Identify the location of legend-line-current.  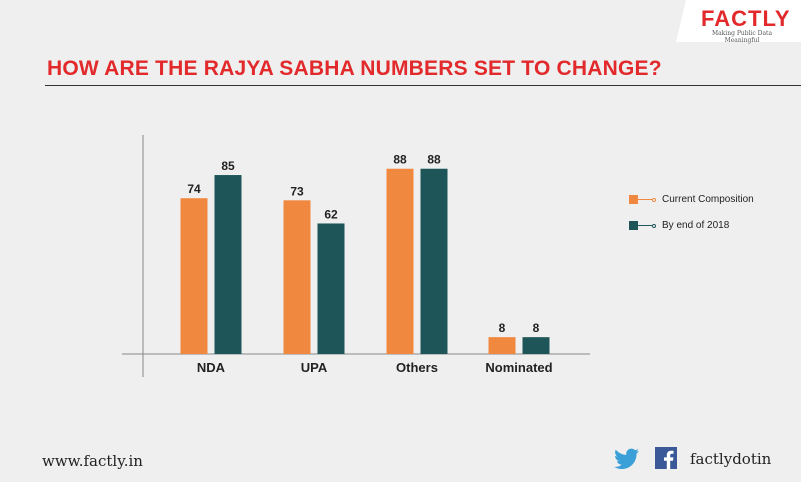
(645, 199).